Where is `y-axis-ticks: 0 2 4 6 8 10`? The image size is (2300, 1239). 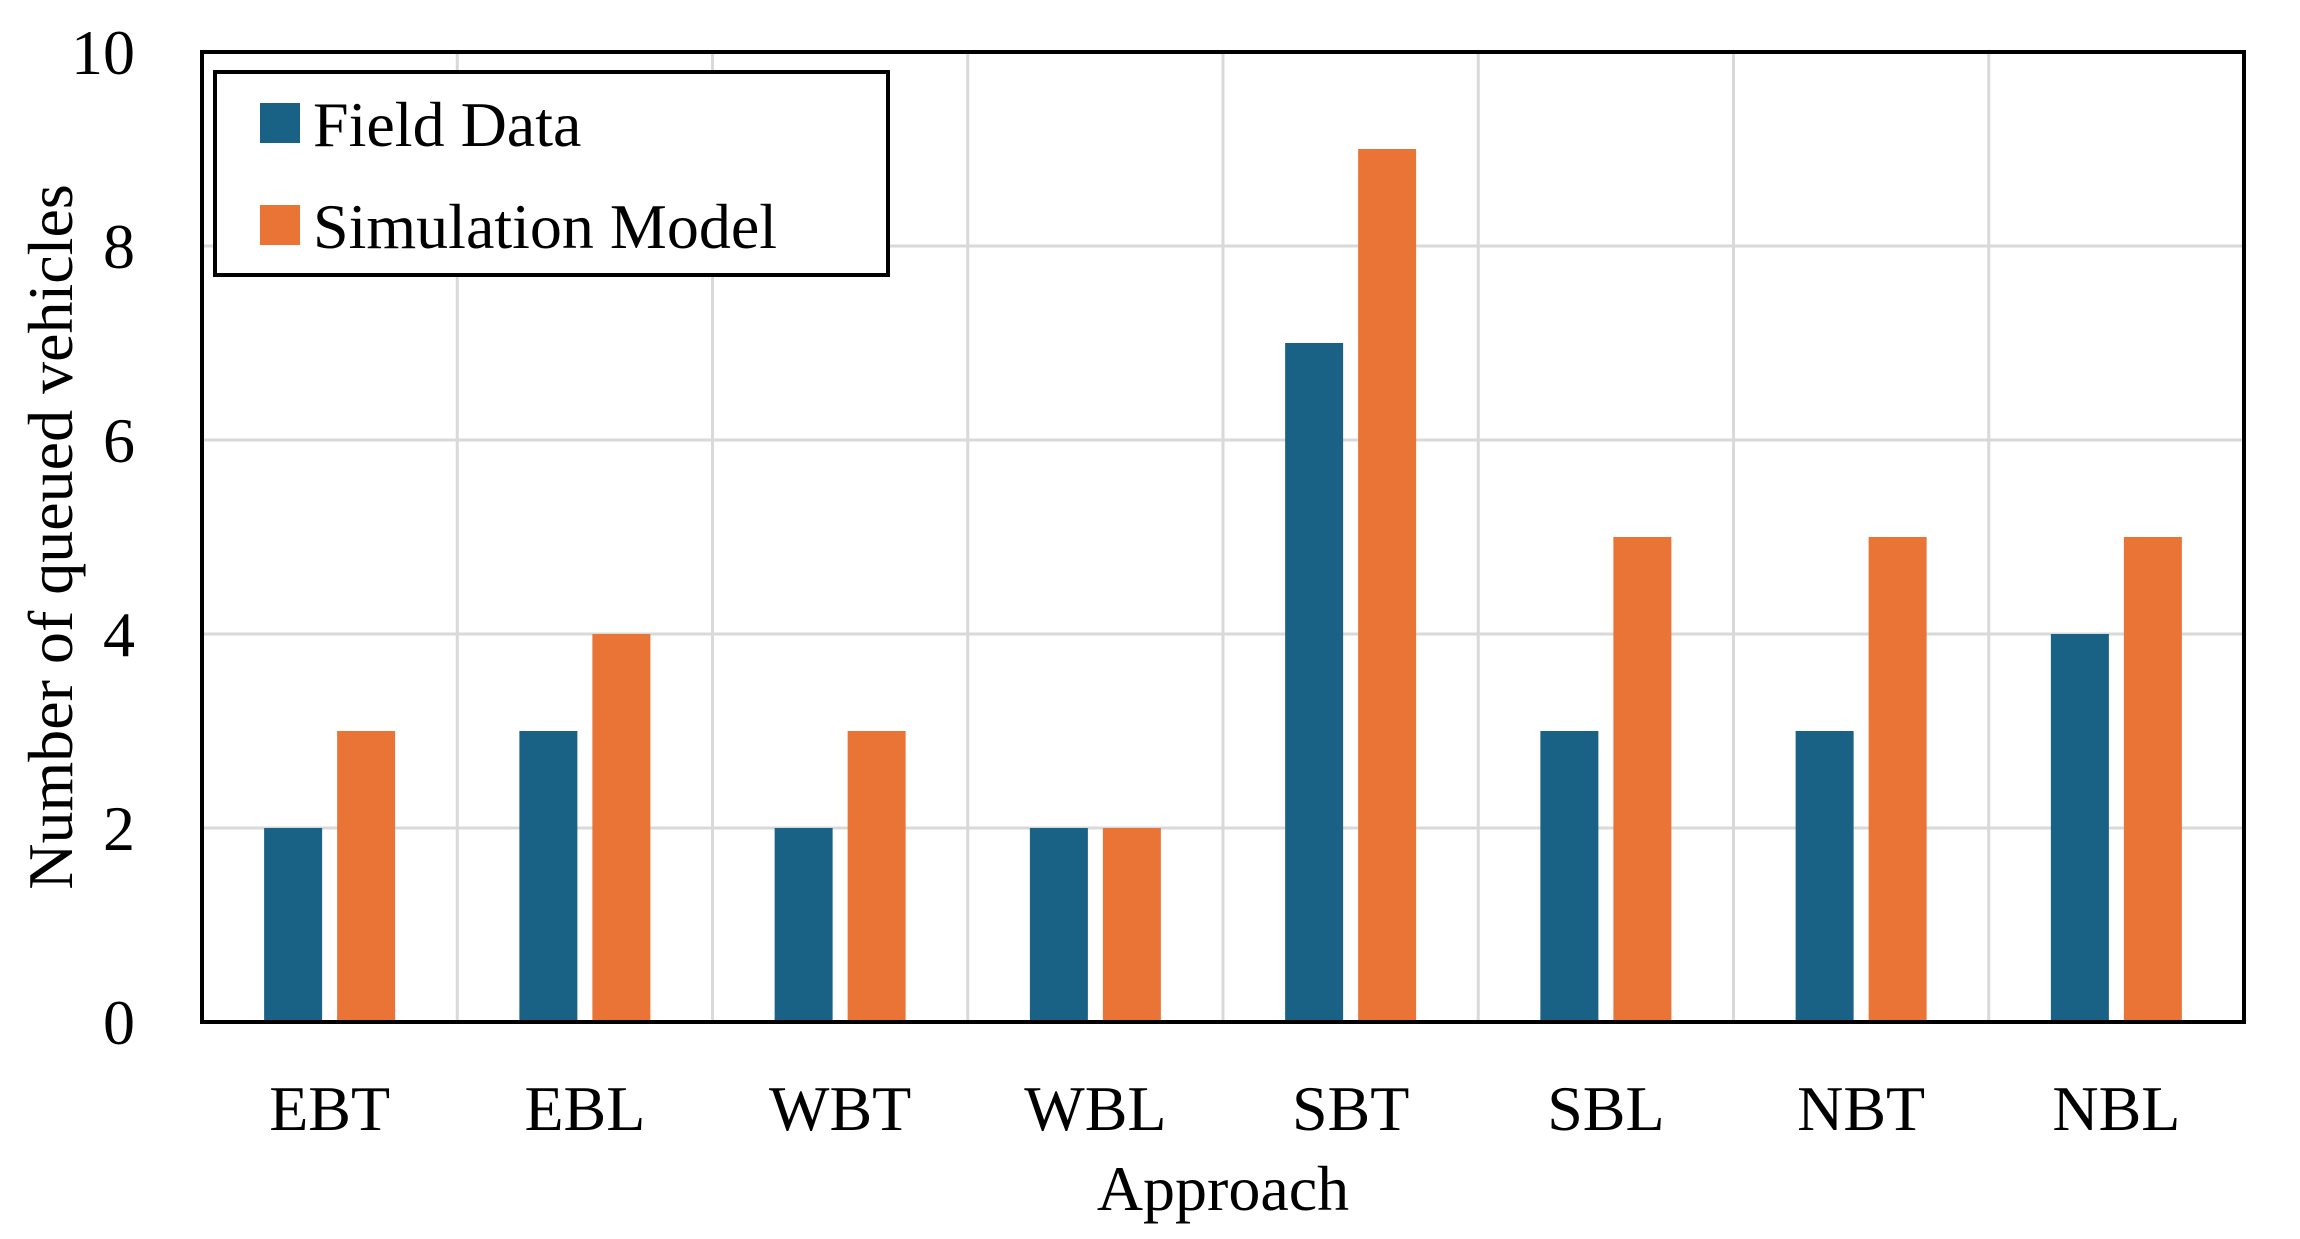 y-axis-ticks: 0 2 4 6 8 10 is located at coordinates (103, 537).